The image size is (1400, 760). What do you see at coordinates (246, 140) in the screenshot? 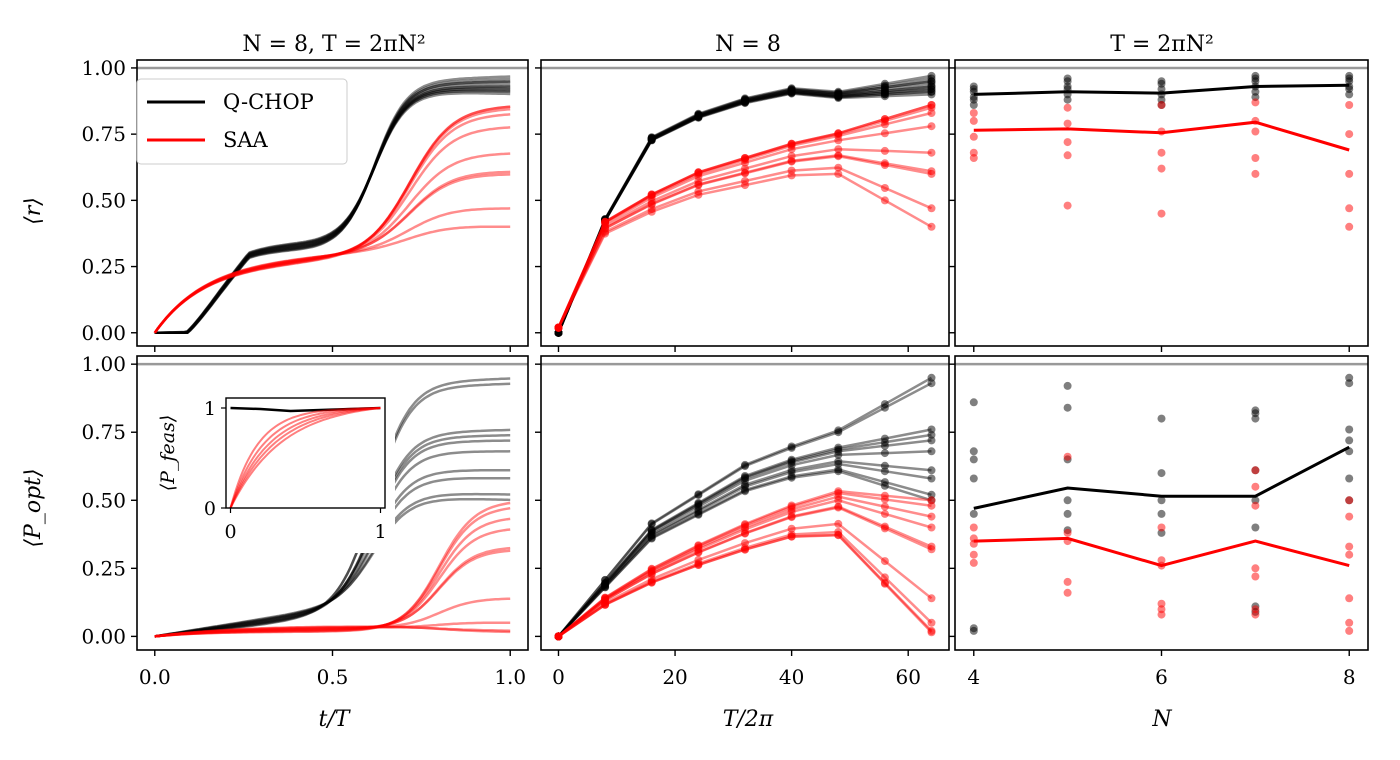
I see `legend-saa-label: SAA` at bounding box center [246, 140].